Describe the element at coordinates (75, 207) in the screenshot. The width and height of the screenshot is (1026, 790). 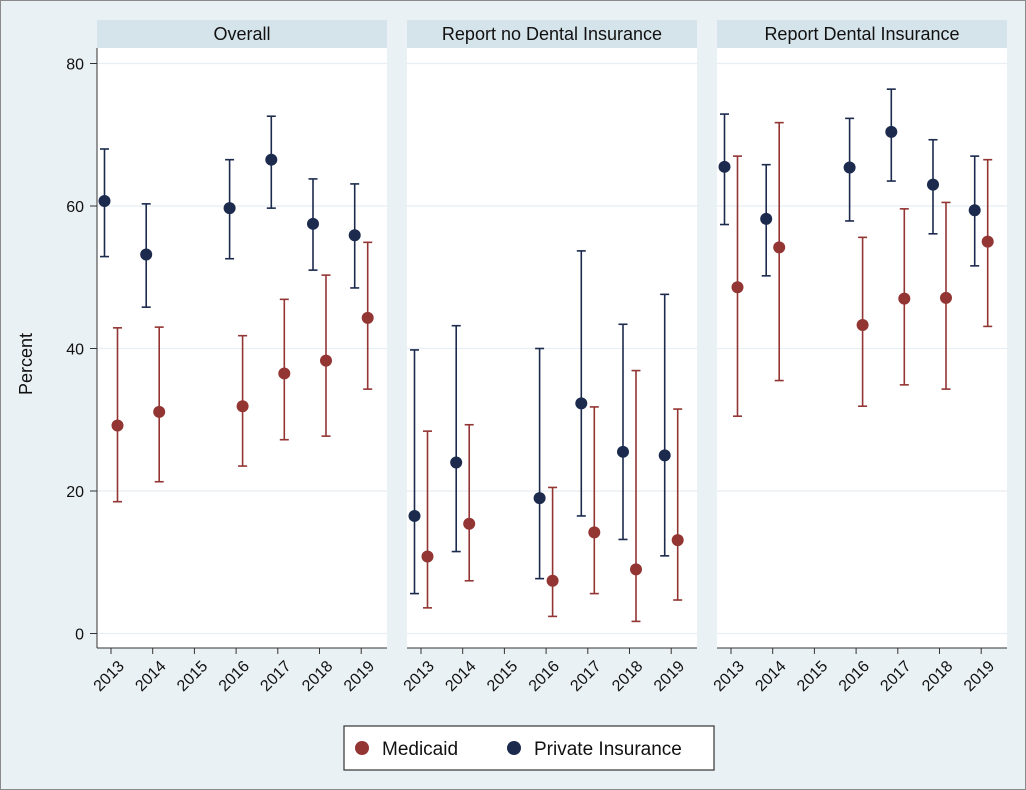
I see `y-tick-label: 60` at that location.